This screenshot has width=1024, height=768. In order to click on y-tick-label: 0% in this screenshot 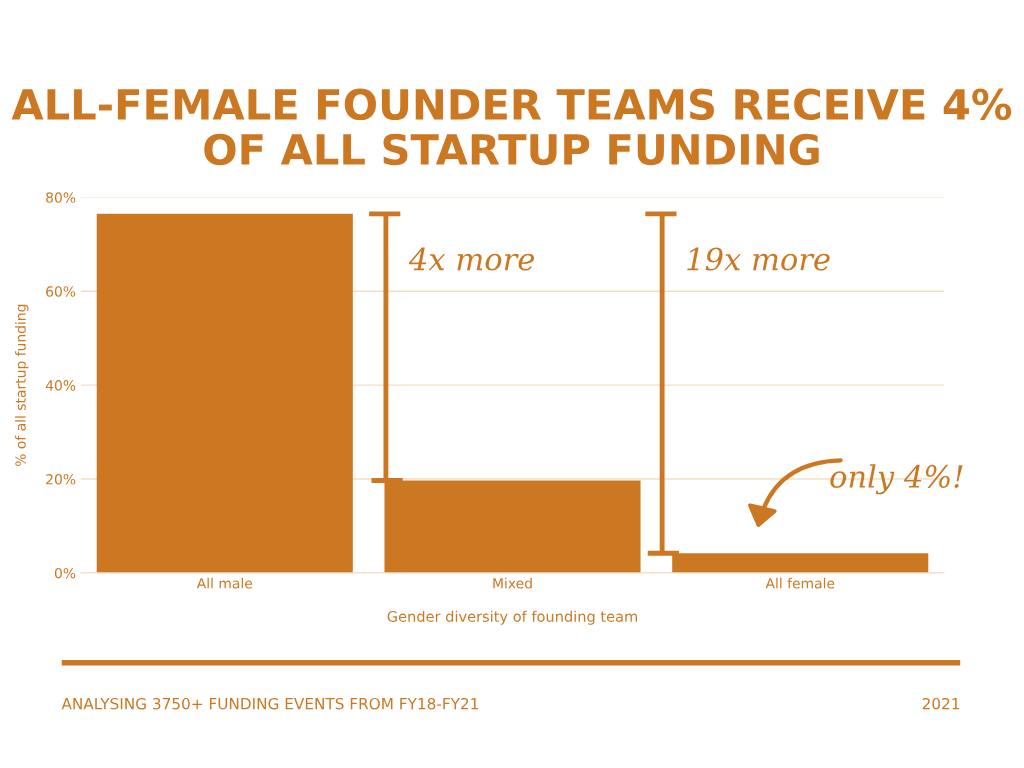, I will do `click(65, 573)`.